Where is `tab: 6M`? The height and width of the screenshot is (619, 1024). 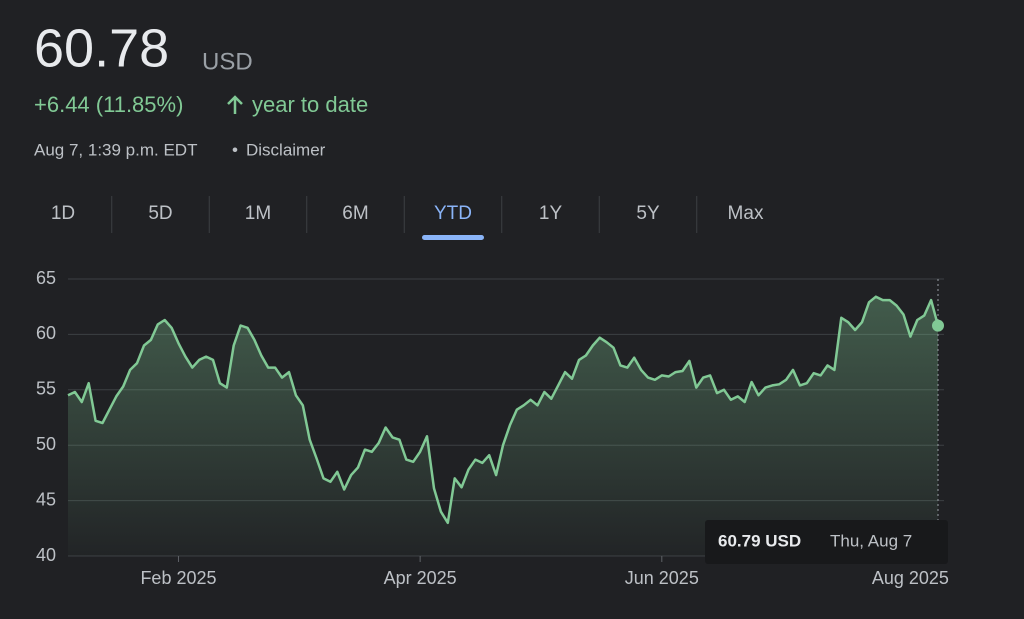
tab: 6M is located at coordinates (355, 213).